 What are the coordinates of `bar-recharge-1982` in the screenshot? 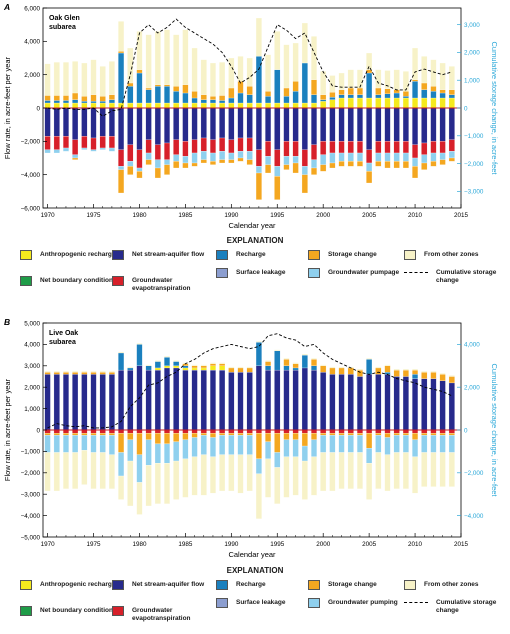 It's located at (157, 95).